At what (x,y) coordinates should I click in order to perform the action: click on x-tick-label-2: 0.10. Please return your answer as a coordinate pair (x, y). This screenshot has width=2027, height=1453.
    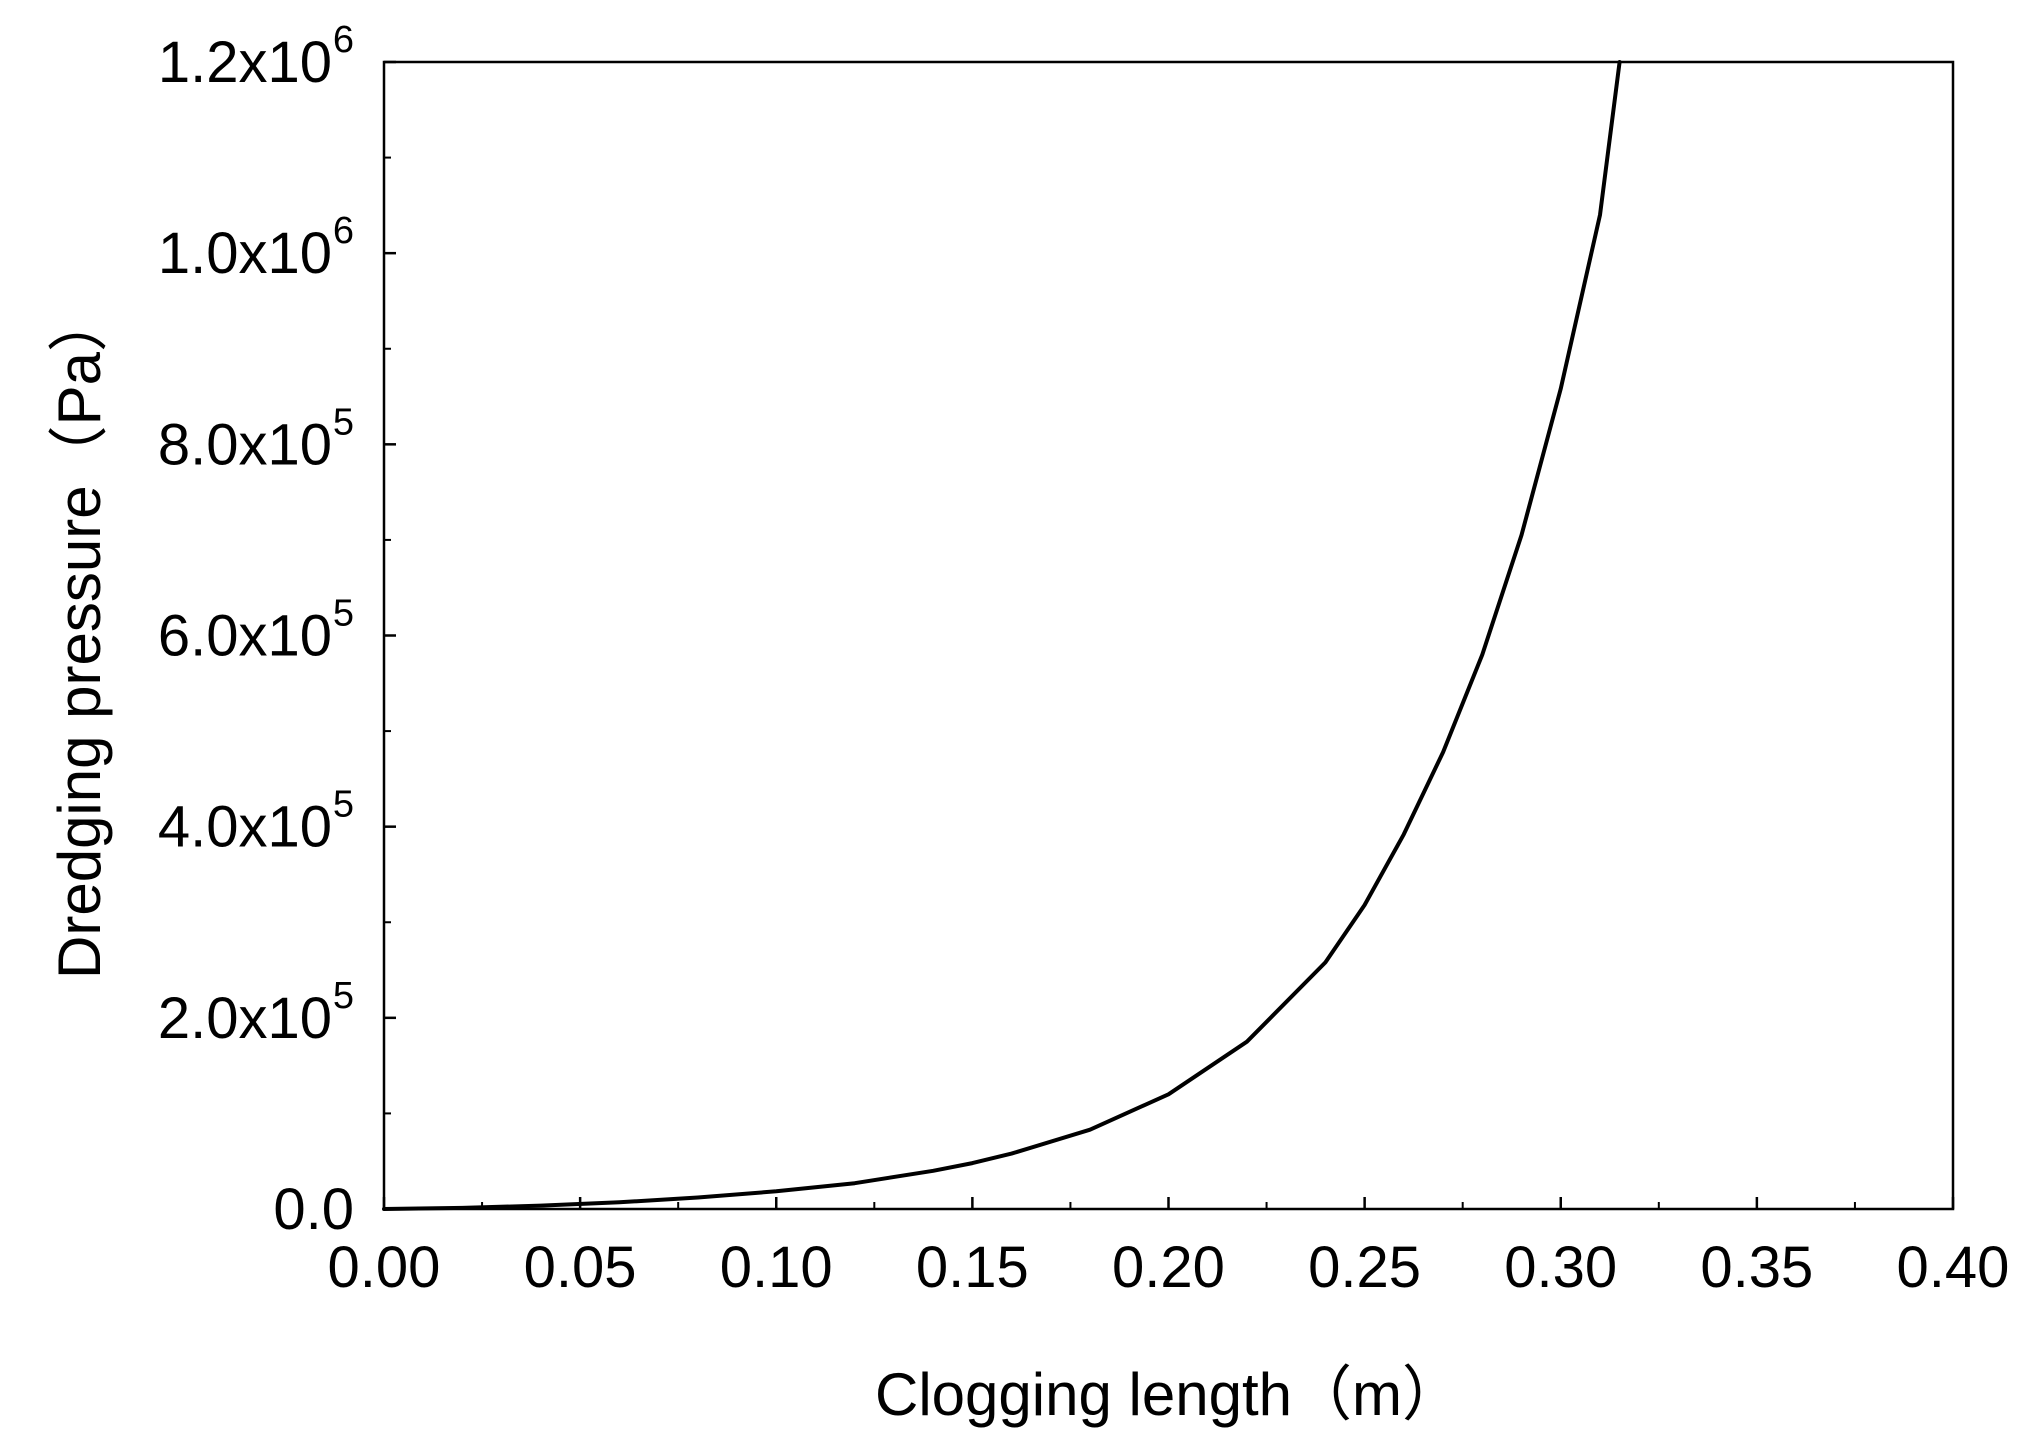
    Looking at the image, I should click on (776, 1267).